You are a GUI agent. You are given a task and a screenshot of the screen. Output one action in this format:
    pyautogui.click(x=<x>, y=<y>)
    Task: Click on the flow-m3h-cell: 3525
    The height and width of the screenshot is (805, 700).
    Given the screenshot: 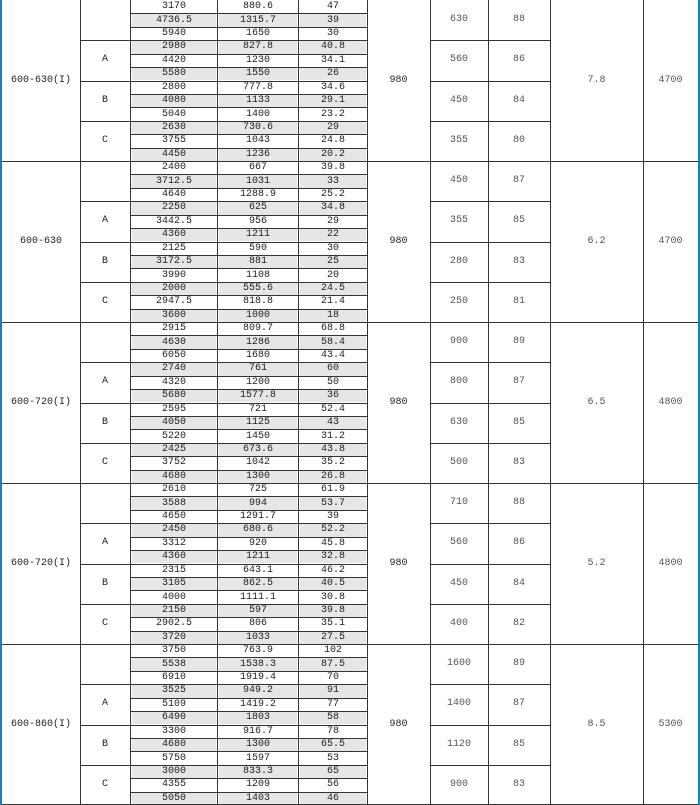 What is the action you would take?
    pyautogui.click(x=174, y=691)
    